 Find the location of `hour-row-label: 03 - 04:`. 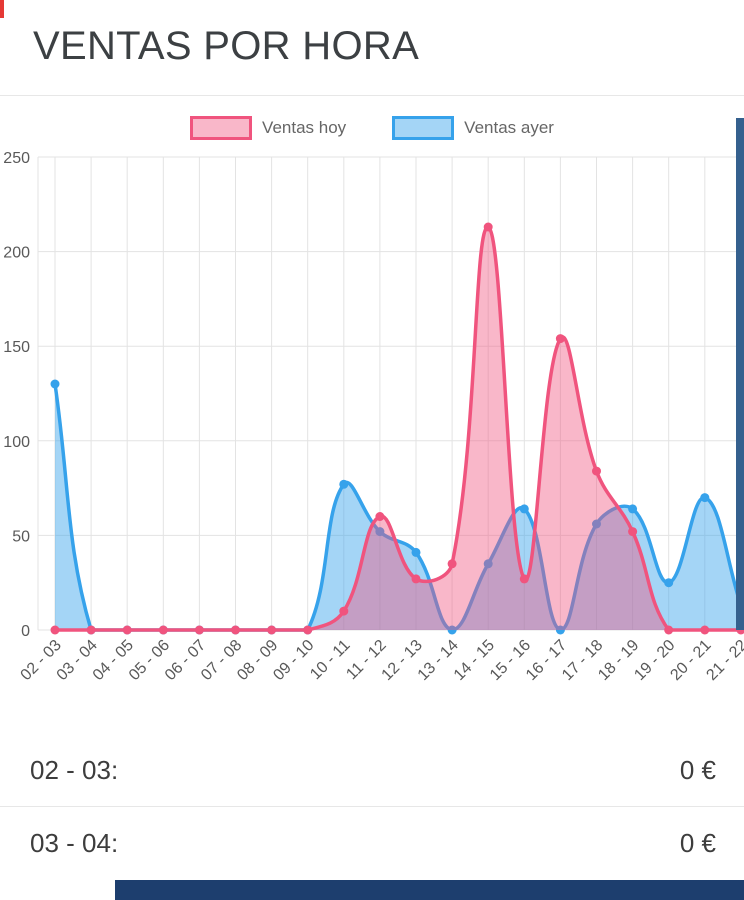

hour-row-label: 03 - 04: is located at coordinates (74, 842).